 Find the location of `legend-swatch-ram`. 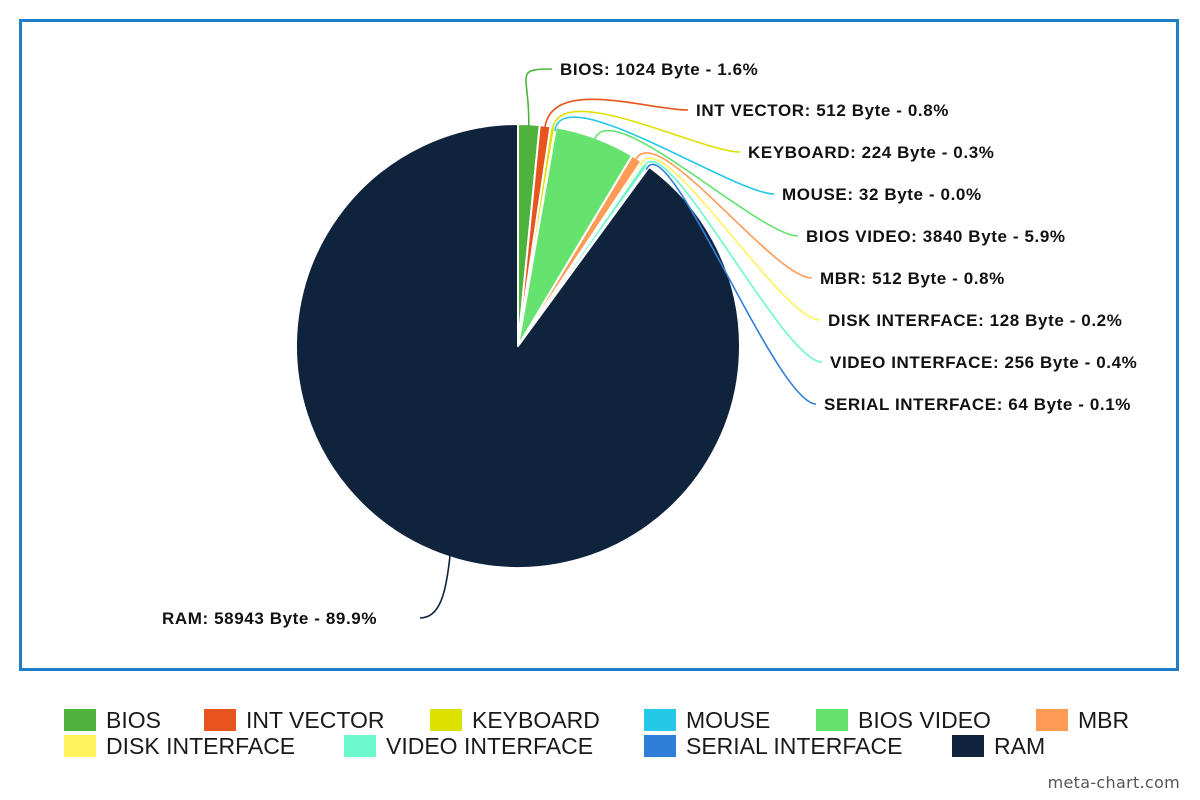

legend-swatch-ram is located at coordinates (968, 746).